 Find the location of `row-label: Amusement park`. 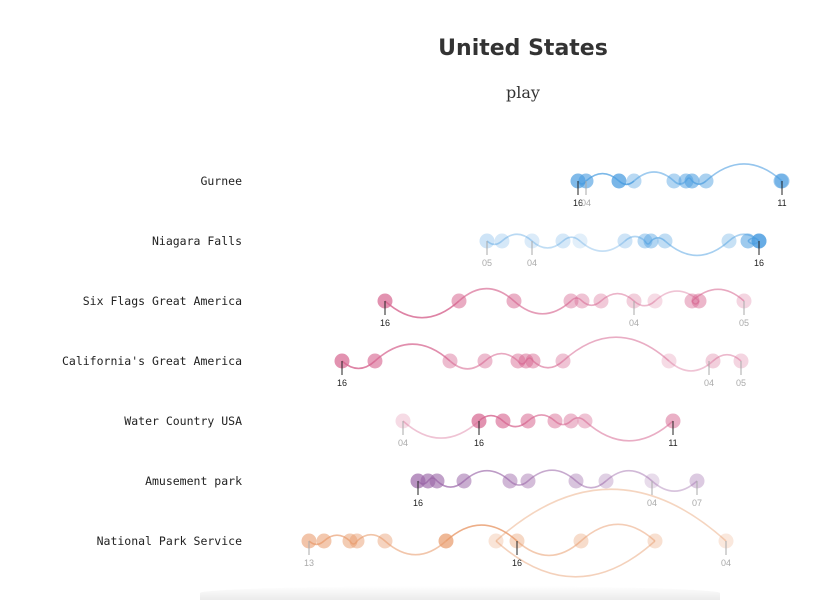

row-label: Amusement park is located at coordinates (193, 481).